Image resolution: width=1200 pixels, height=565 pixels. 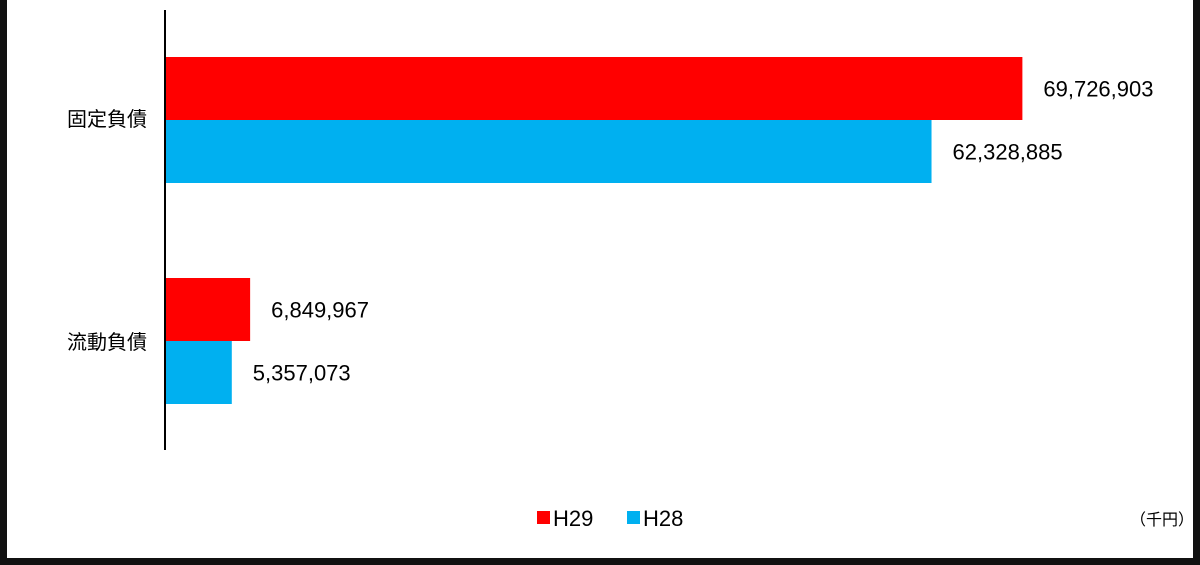 What do you see at coordinates (1098, 89) in the screenshot?
I see `data-label-h29-fixed-liabilities: 69,726,903` at bounding box center [1098, 89].